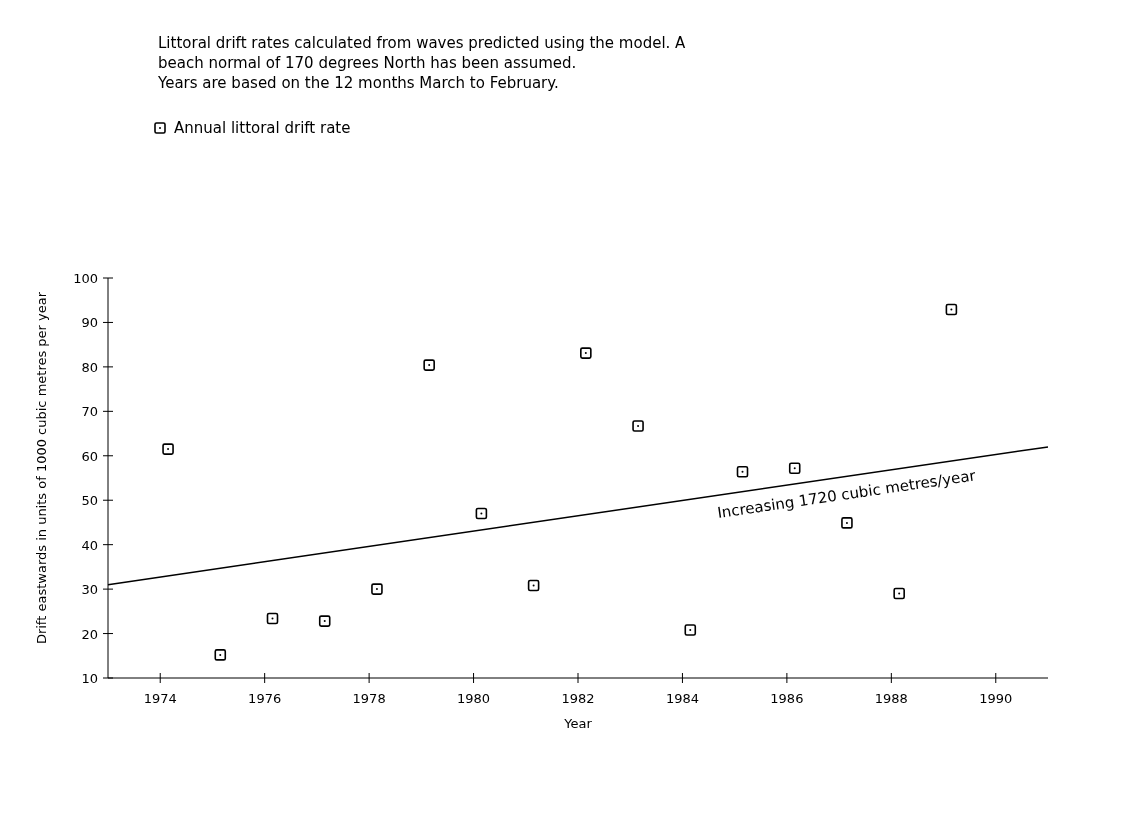 The width and height of the screenshot is (1126, 815). Describe the element at coordinates (847, 494) in the screenshot. I see `annotation: Increasing 1720 cubic metres/year` at that location.